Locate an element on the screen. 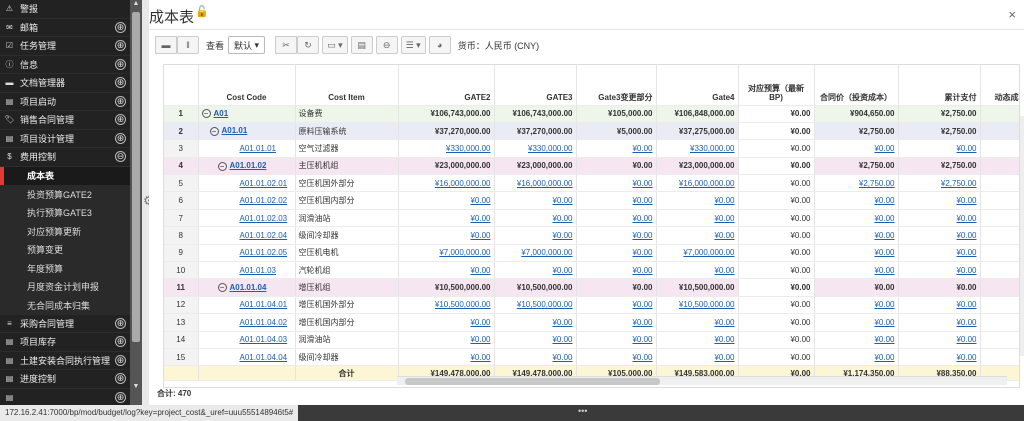 The width and height of the screenshot is (1024, 421). sidebar-subitem: 月度资金计划申报 is located at coordinates (65, 286).